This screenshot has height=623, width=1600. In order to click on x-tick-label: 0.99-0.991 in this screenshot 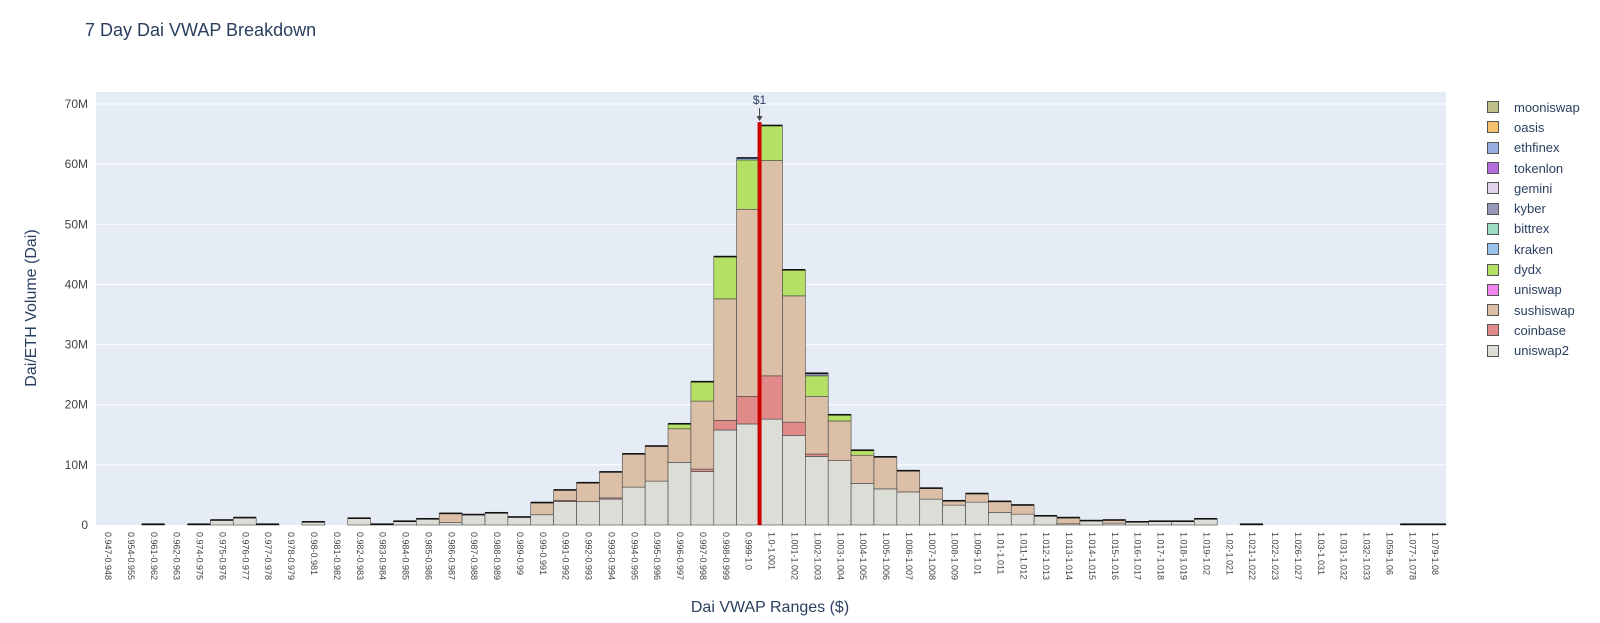, I will do `click(543, 553)`.